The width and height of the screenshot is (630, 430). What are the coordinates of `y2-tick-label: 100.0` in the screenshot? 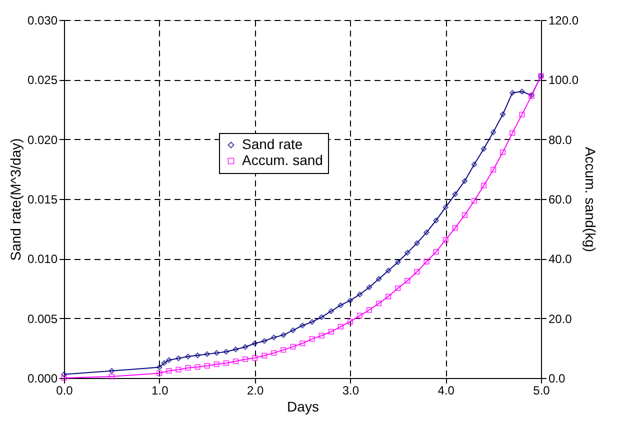 It's located at (563, 80).